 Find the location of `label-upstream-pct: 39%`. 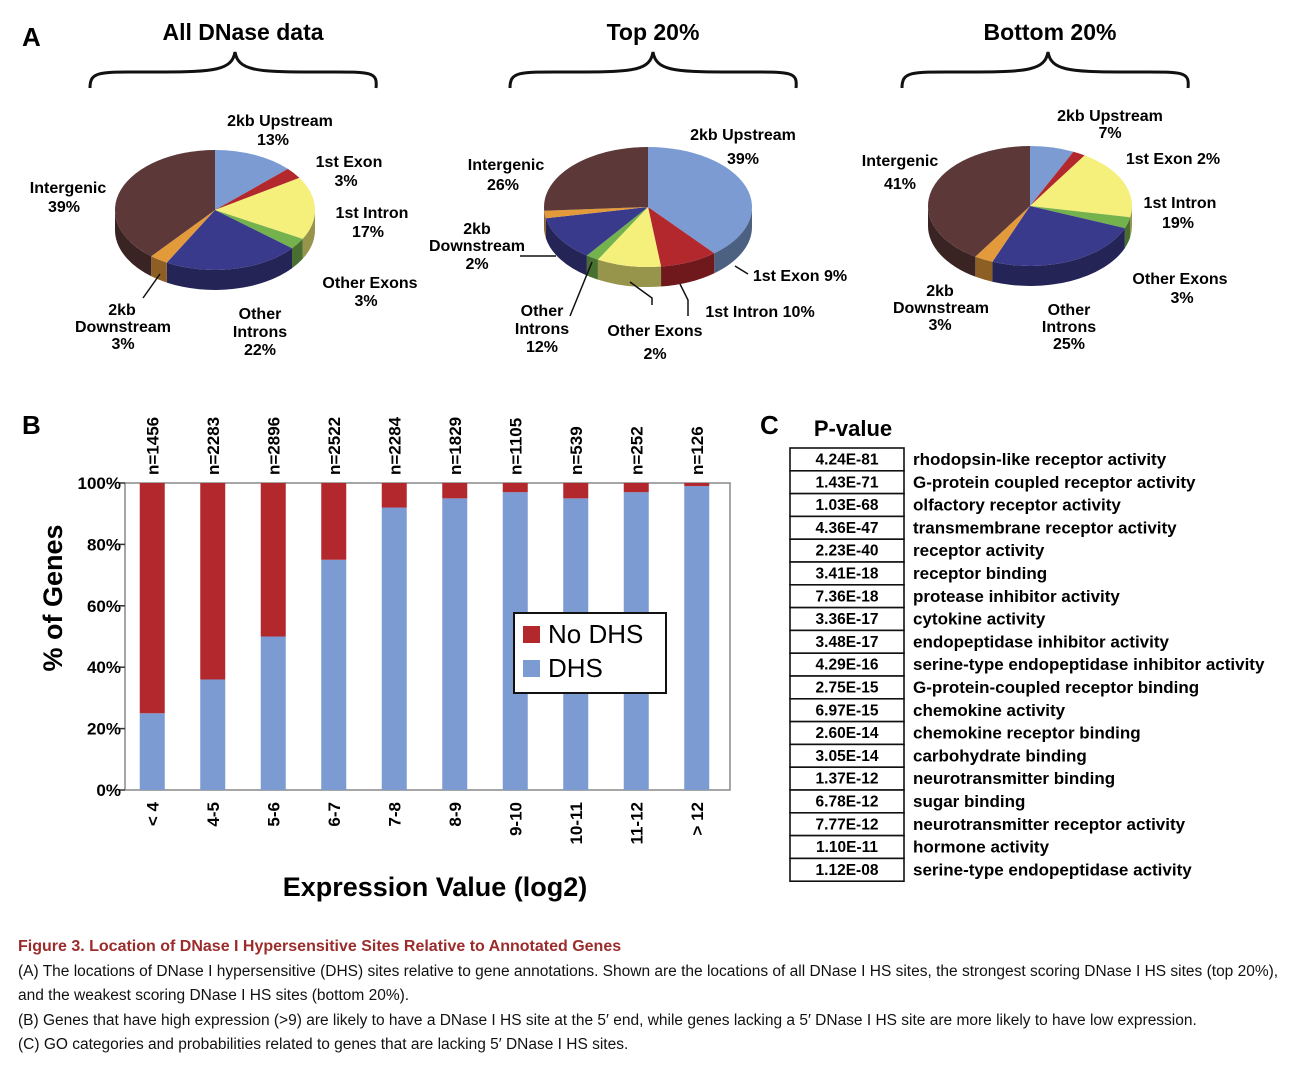

label-upstream-pct: 39% is located at coordinates (743, 159).